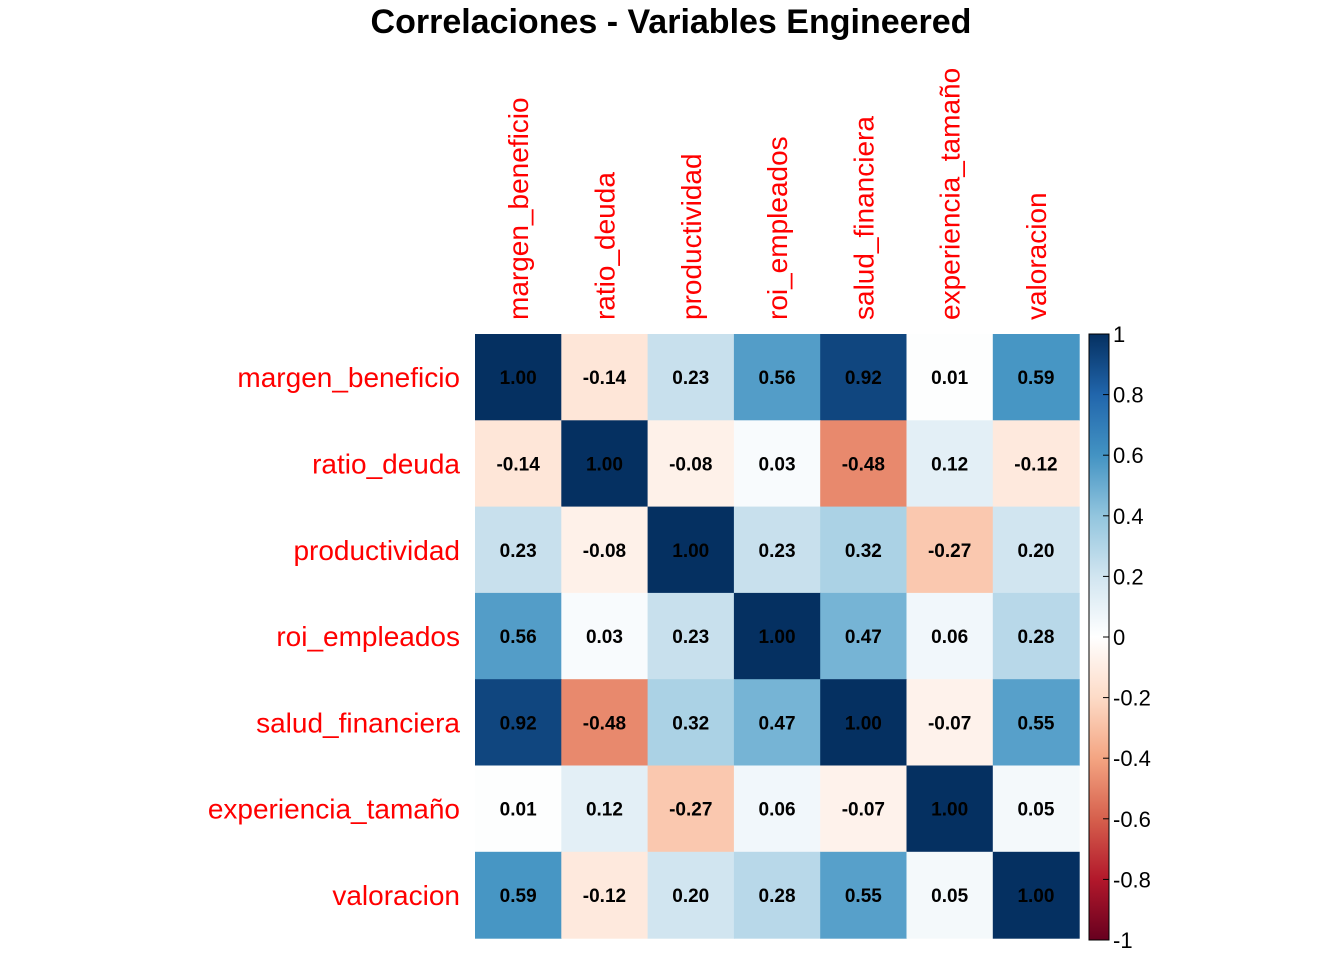 The height and width of the screenshot is (965, 1344). Describe the element at coordinates (396, 895) in the screenshot. I see `row-label: valoracion` at that location.